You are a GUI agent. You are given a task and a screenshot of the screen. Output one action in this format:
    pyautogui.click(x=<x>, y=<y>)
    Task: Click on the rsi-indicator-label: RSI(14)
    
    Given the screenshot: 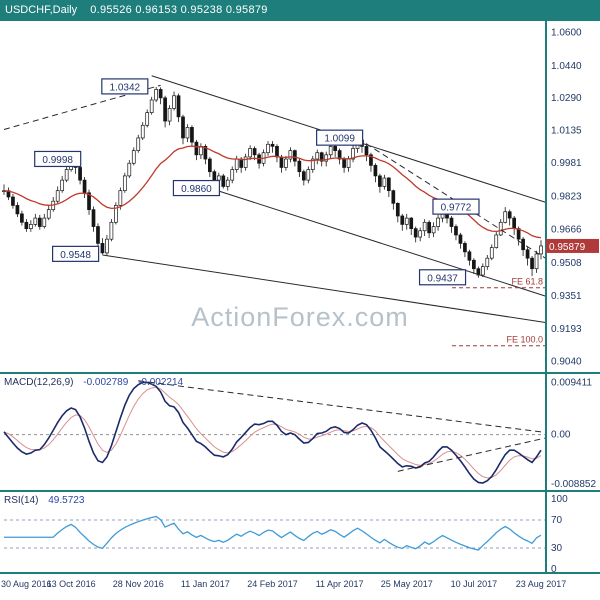 What is the action you would take?
    pyautogui.click(x=21, y=500)
    